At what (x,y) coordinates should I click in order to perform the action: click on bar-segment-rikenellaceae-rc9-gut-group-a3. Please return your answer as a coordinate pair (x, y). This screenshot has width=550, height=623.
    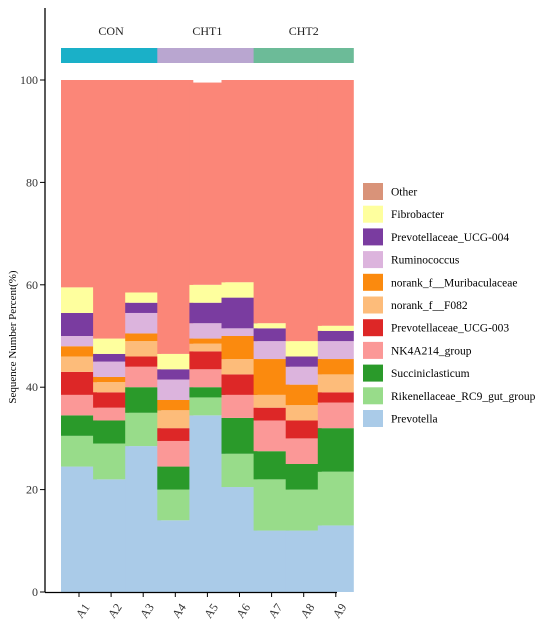
    Looking at the image, I should click on (143, 429).